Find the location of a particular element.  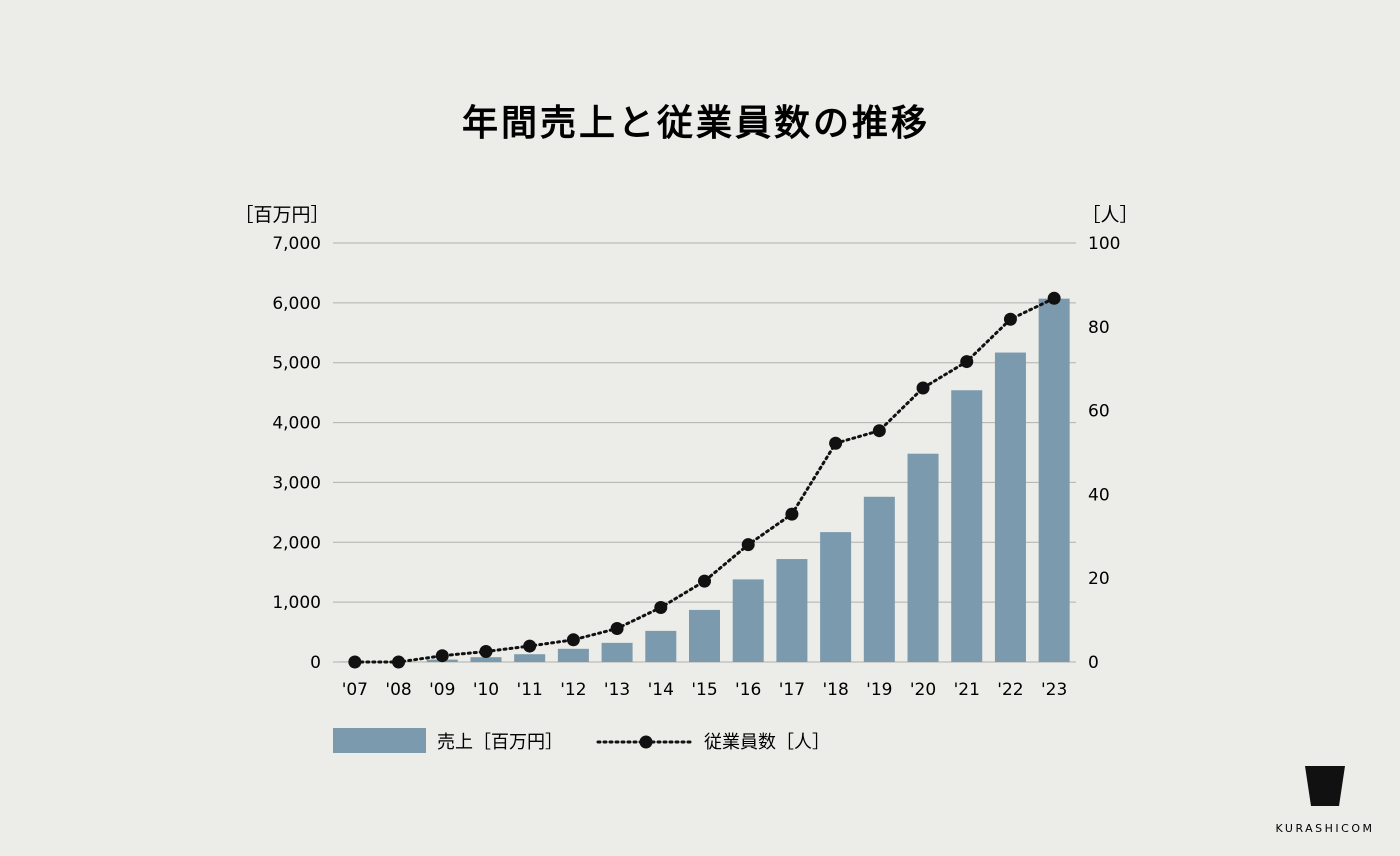

x-tick-label: '20 is located at coordinates (923, 690).